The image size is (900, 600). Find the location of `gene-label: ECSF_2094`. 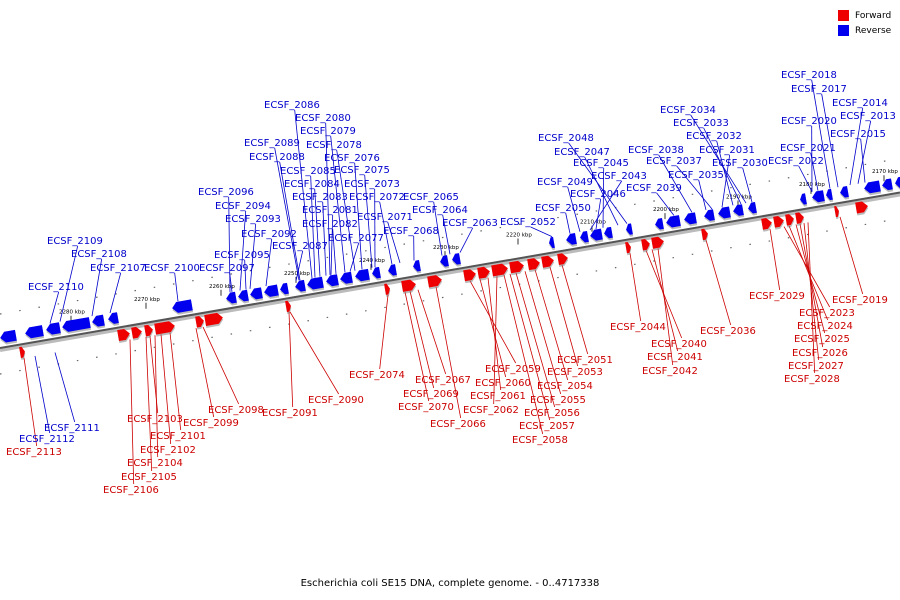

gene-label: ECSF_2094 is located at coordinates (243, 206).